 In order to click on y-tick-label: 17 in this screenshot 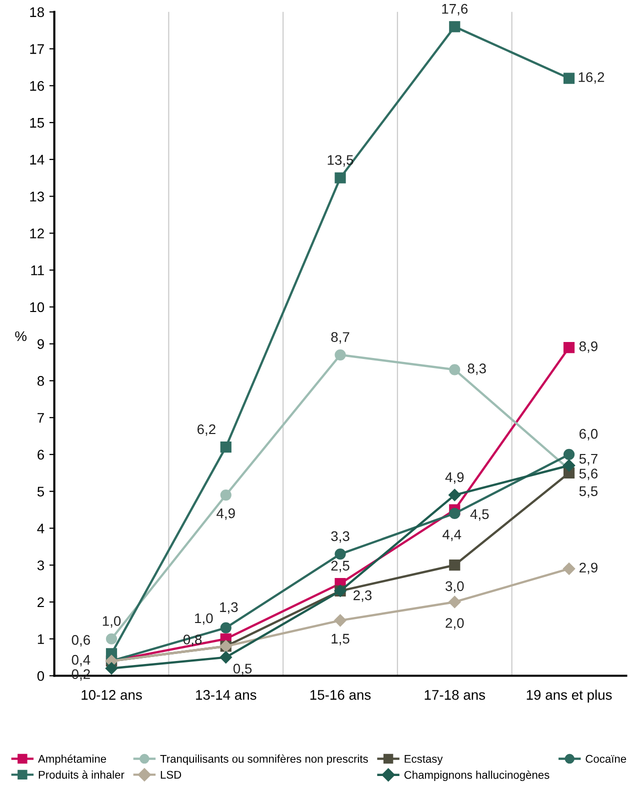, I will do `click(37, 49)`.